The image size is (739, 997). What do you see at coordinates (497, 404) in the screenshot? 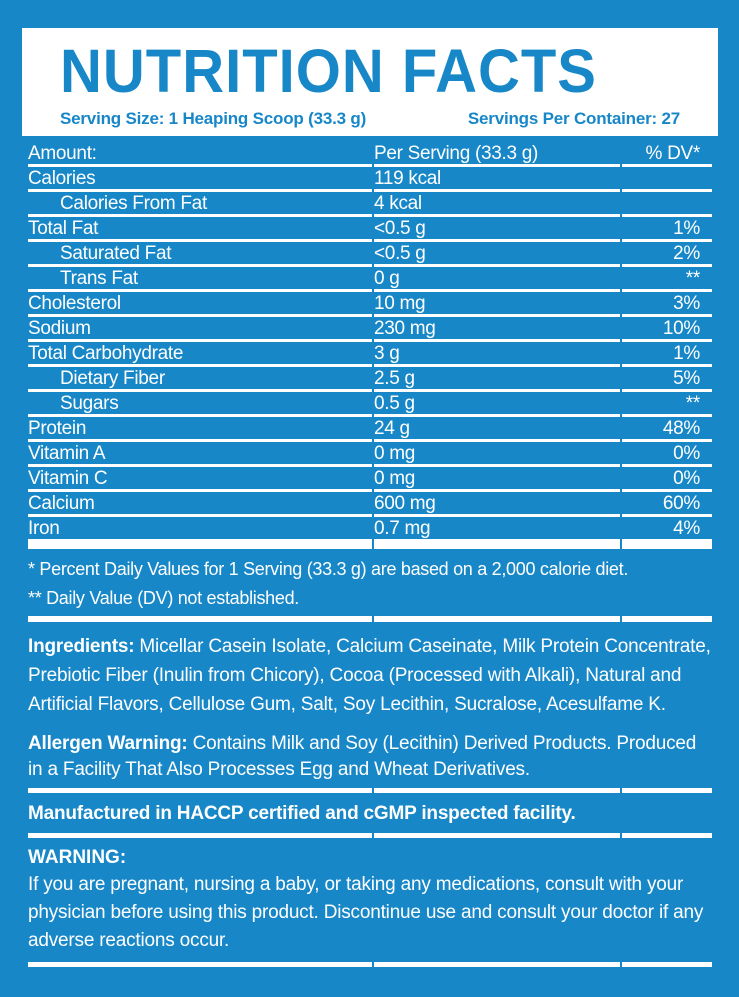
I see `nutrient-amount: 0.5 g` at bounding box center [497, 404].